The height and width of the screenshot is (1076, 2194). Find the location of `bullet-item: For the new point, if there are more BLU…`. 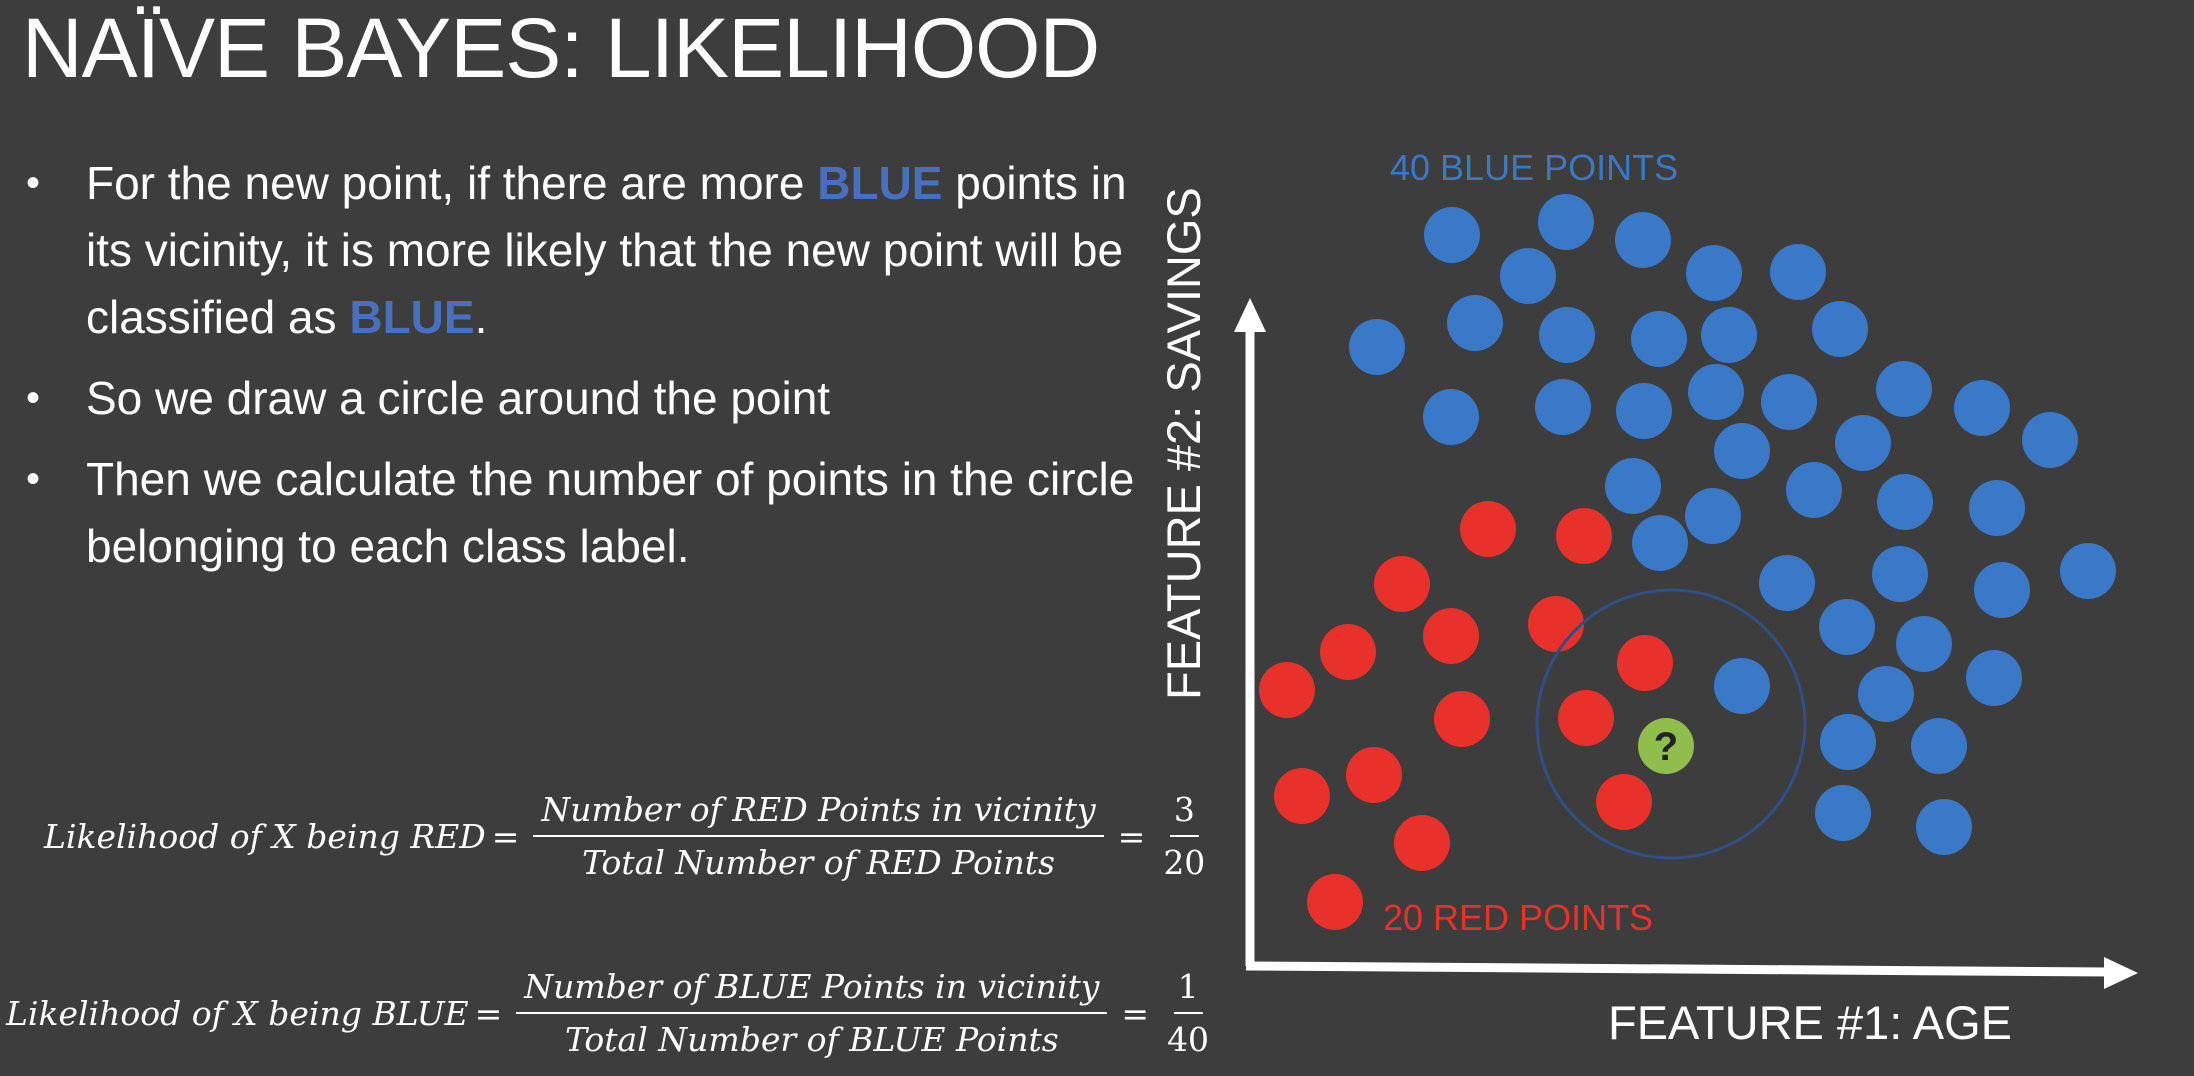

bullet-item: For the new point, if there are more BLU… is located at coordinates (580, 250).